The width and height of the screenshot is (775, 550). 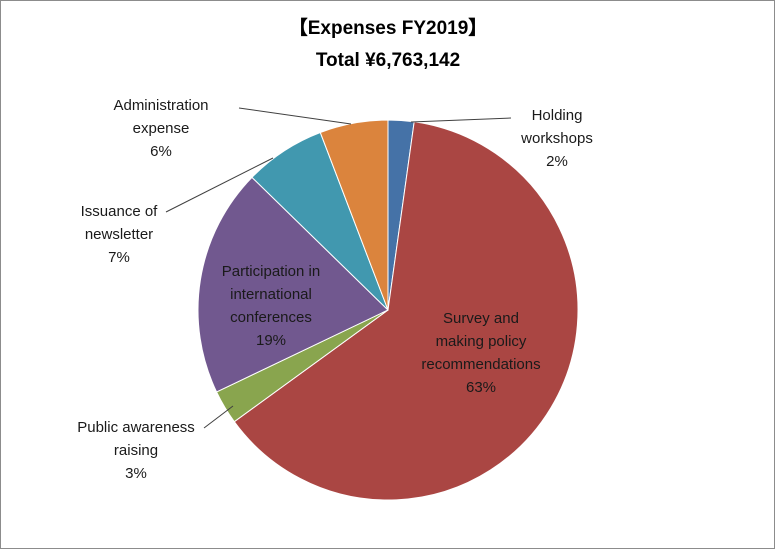 I want to click on slice-label-2: Public awareness raising 3%, so click(x=136, y=450).